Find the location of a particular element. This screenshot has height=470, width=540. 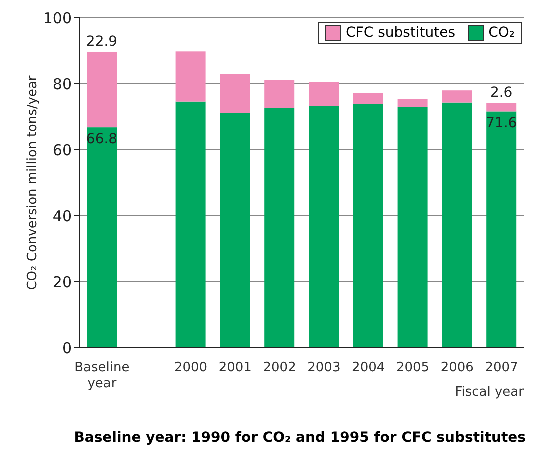

x-tick-label: 2003 is located at coordinates (324, 368).